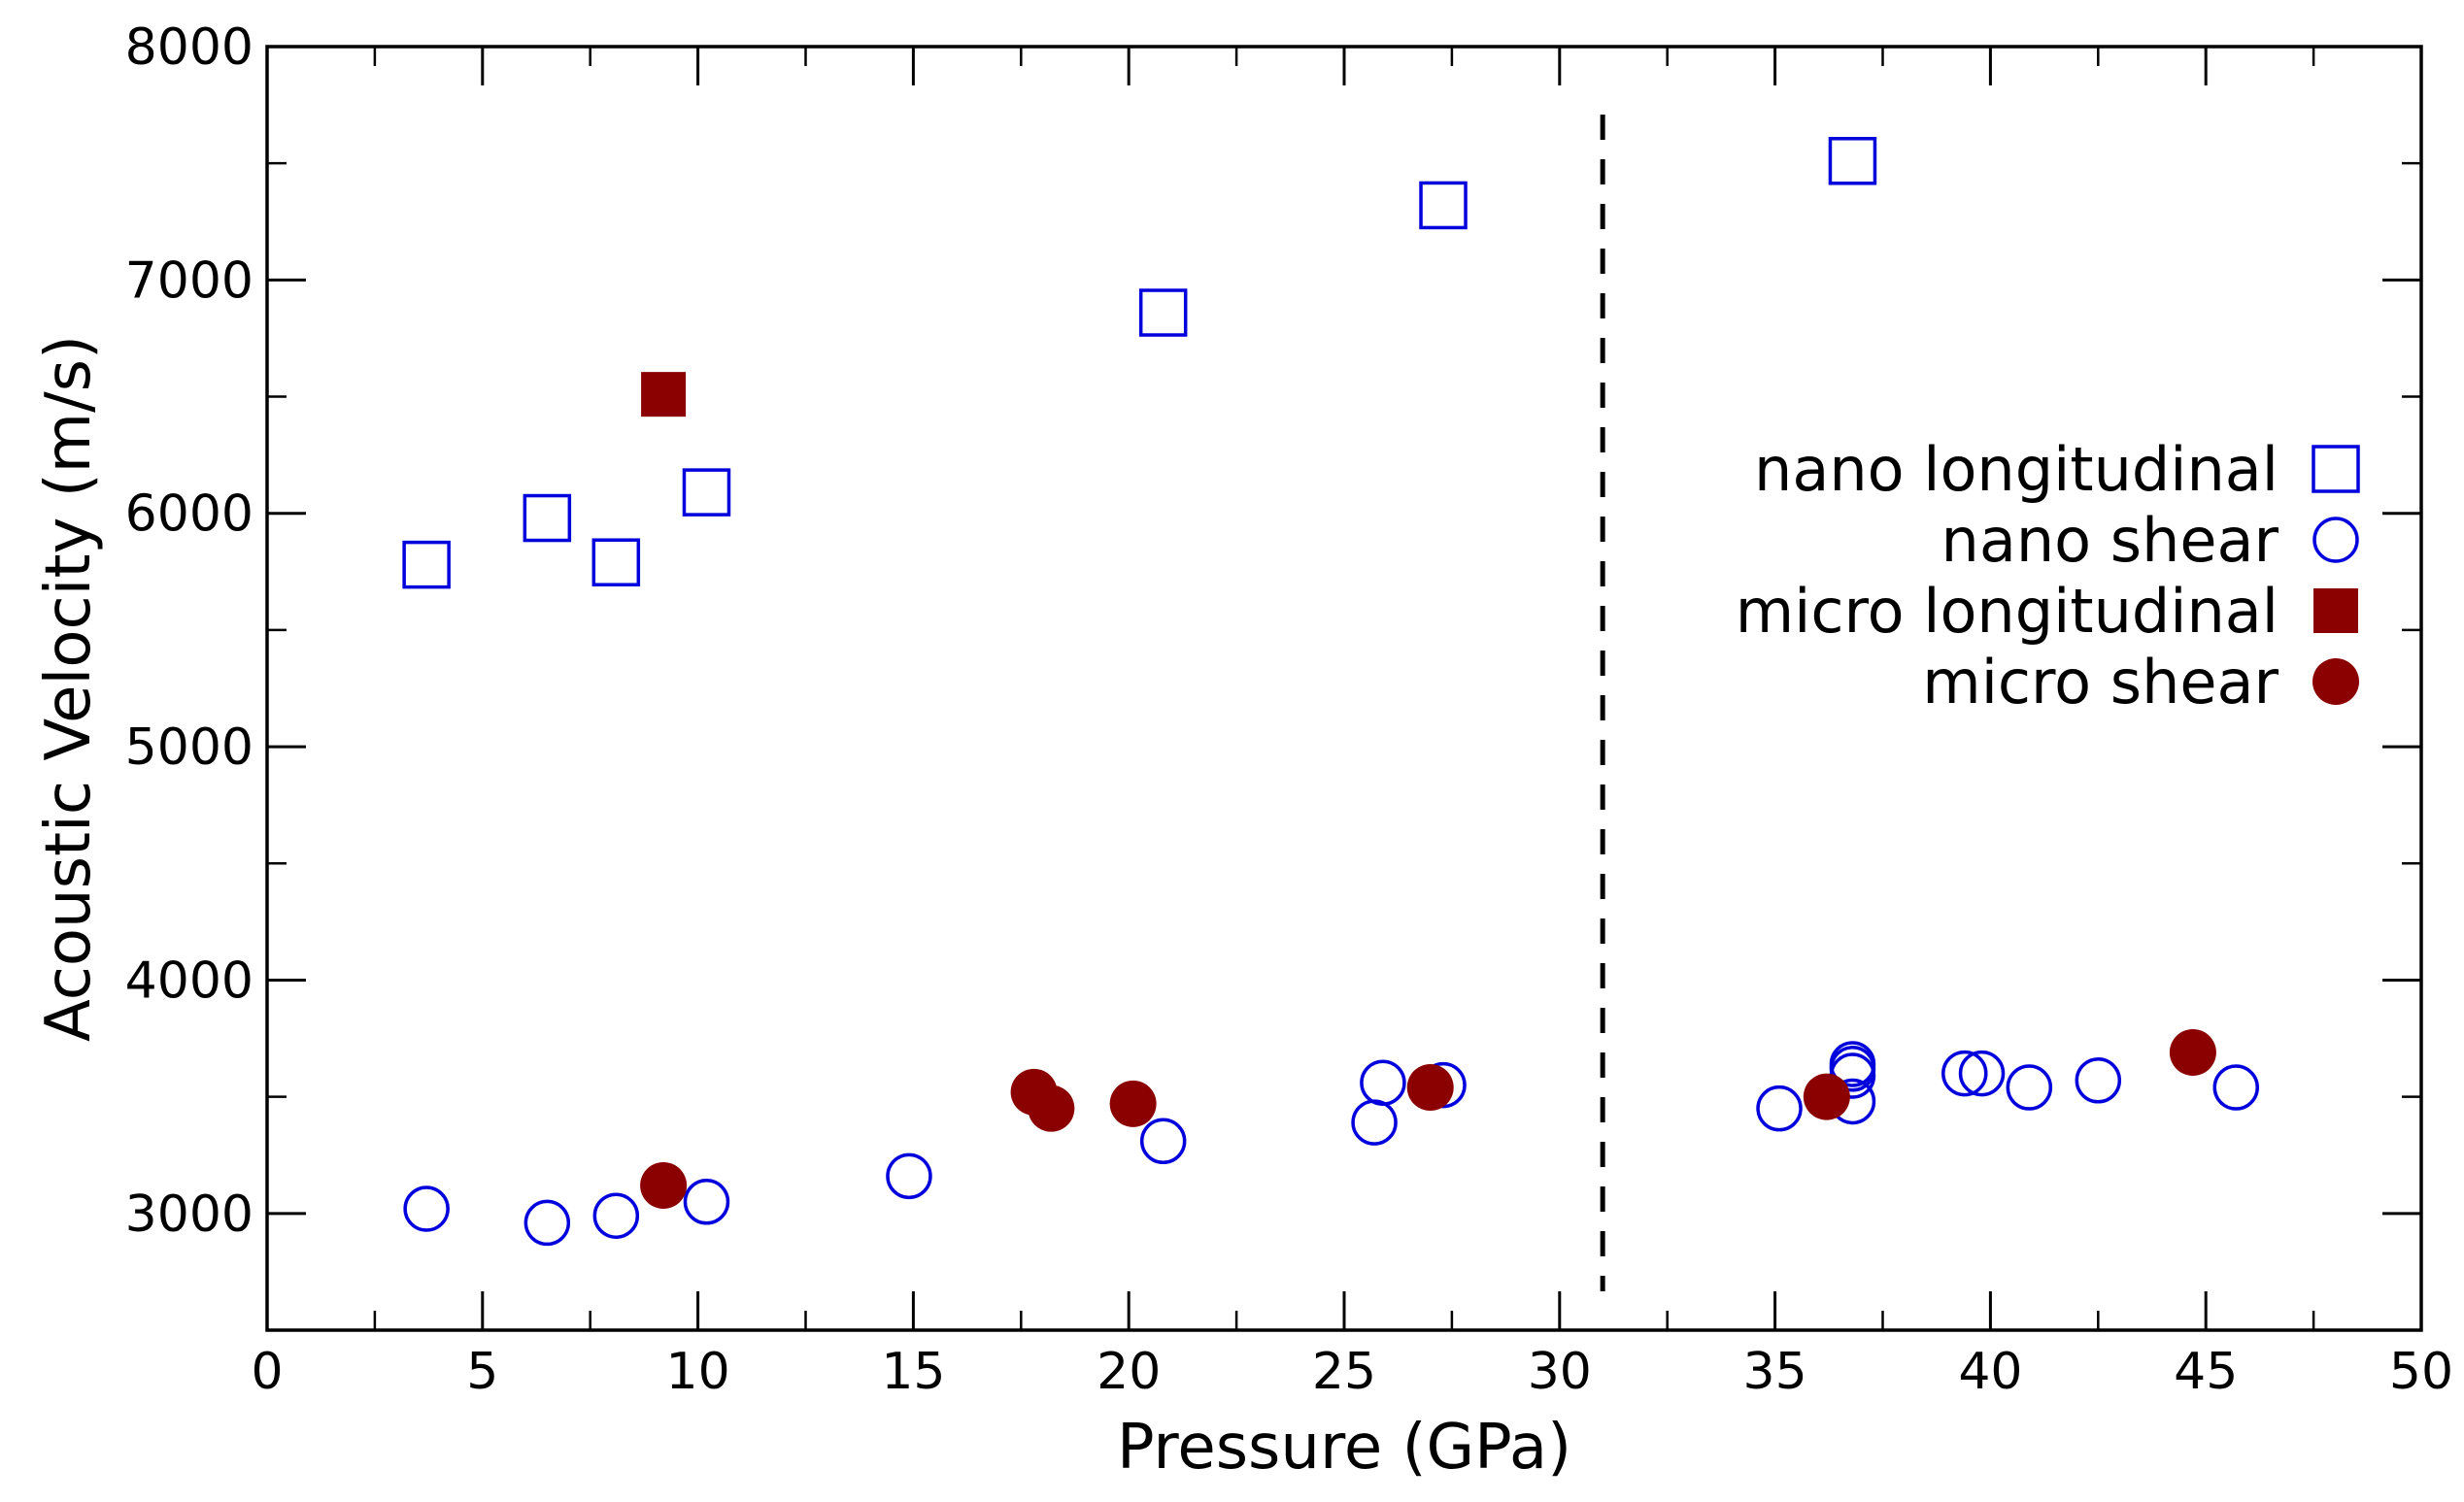 This screenshot has height=1502, width=2464. Describe the element at coordinates (2206, 1372) in the screenshot. I see `x-tick-label: 45` at that location.